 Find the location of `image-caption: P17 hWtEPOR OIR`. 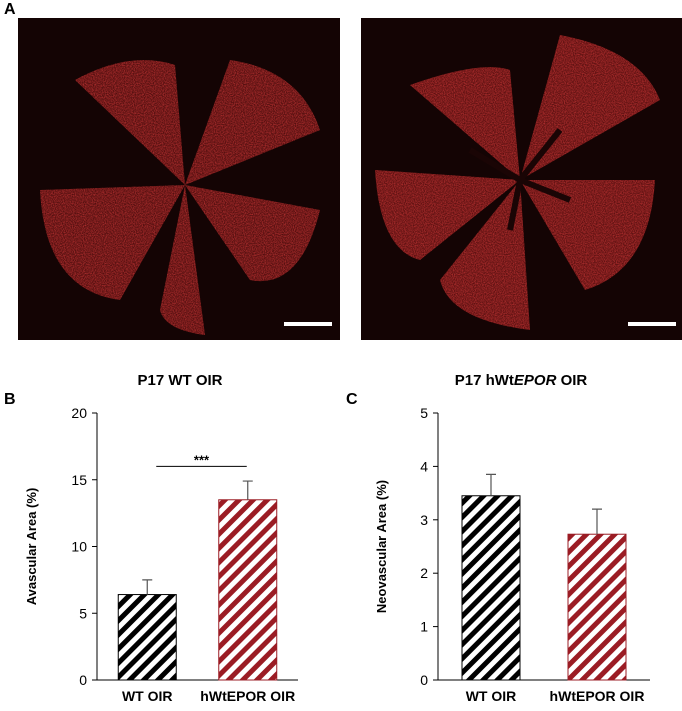

image-caption: P17 hWtEPOR OIR is located at coordinates (521, 380).